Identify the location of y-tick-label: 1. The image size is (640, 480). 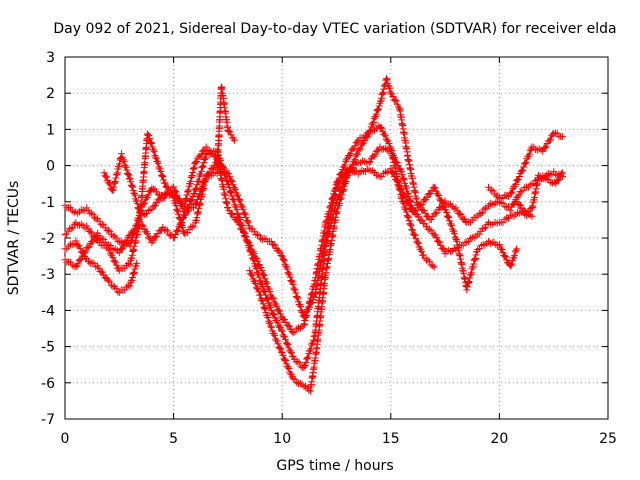
(50, 130).